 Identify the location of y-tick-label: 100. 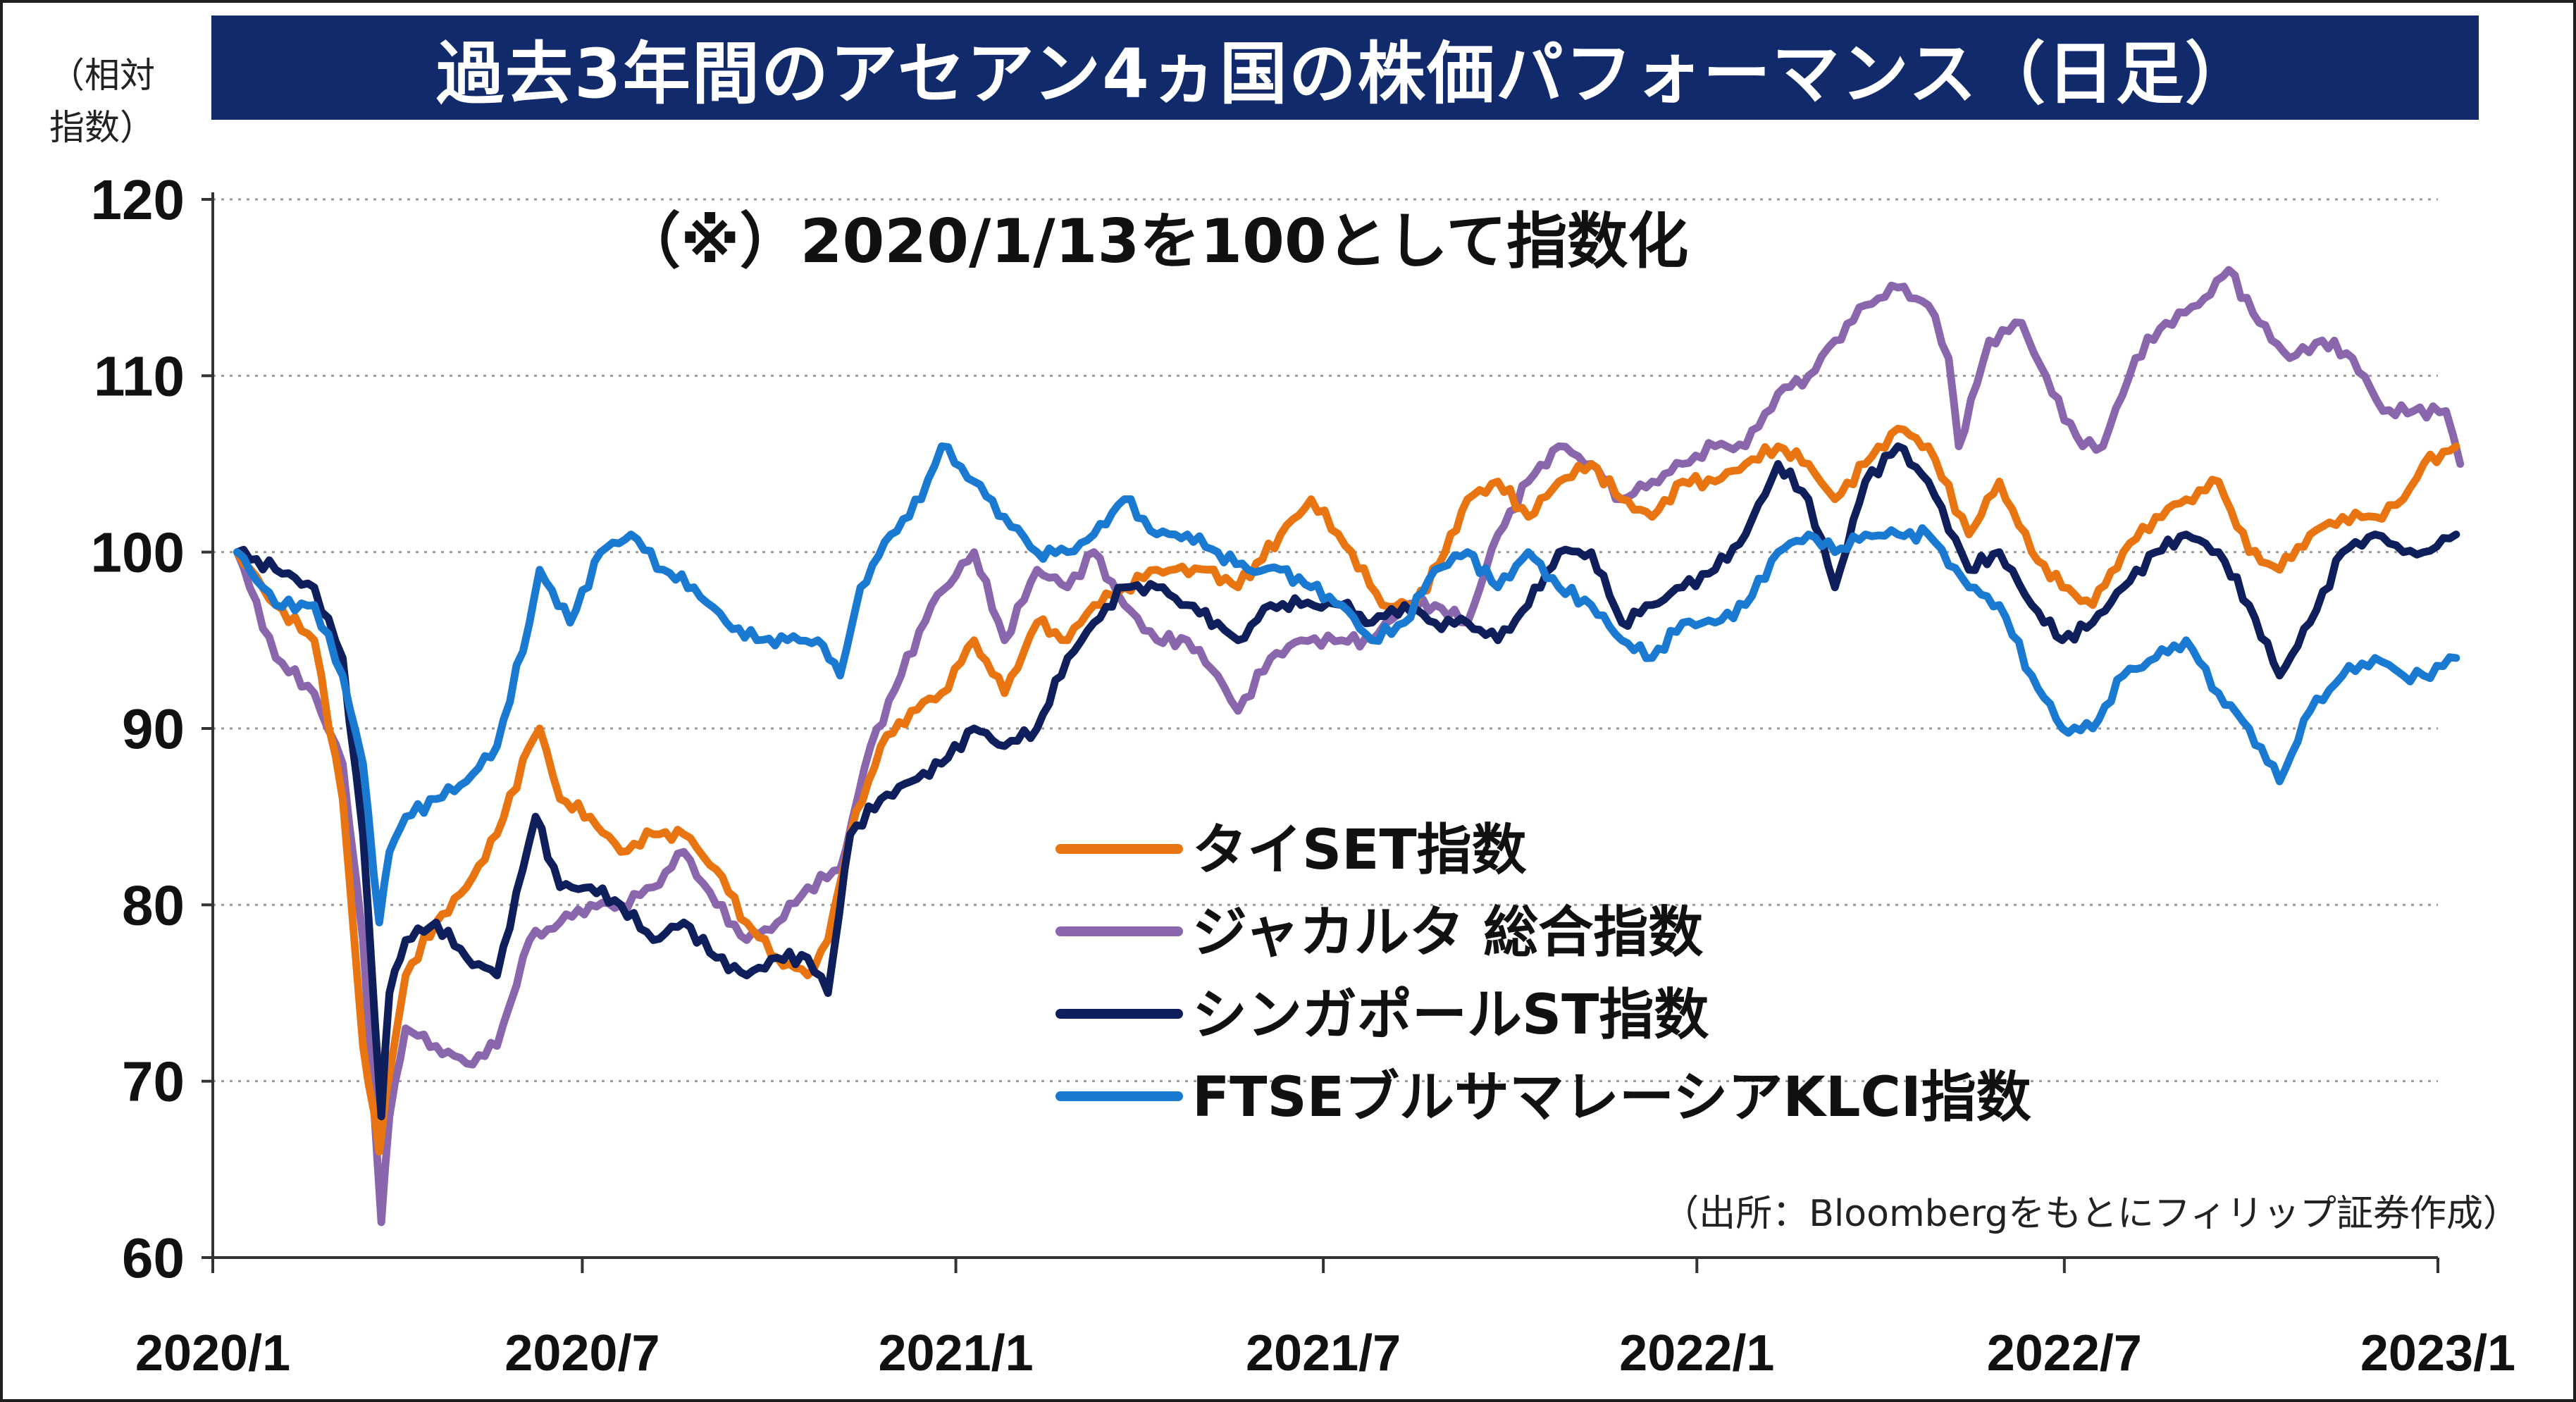
(138, 552).